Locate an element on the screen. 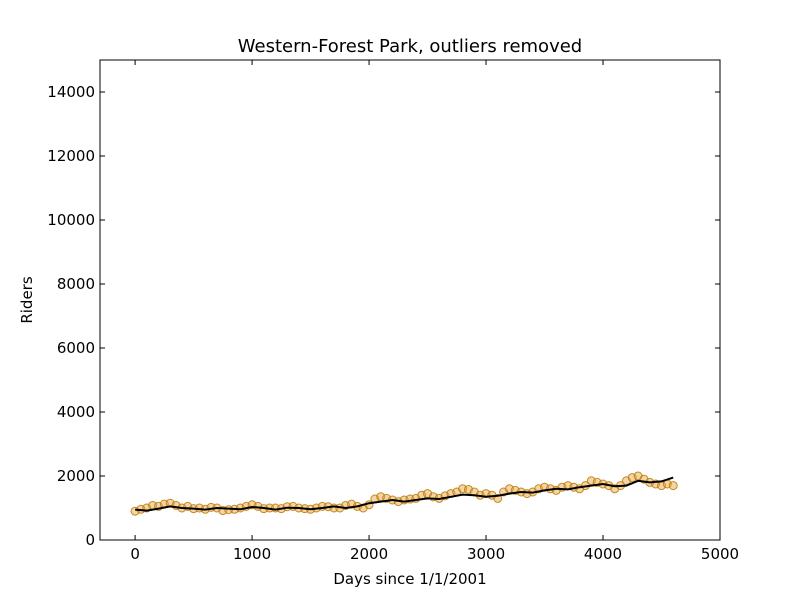 This screenshot has height=600, width=800. trend-line-layer is located at coordinates (404, 494).